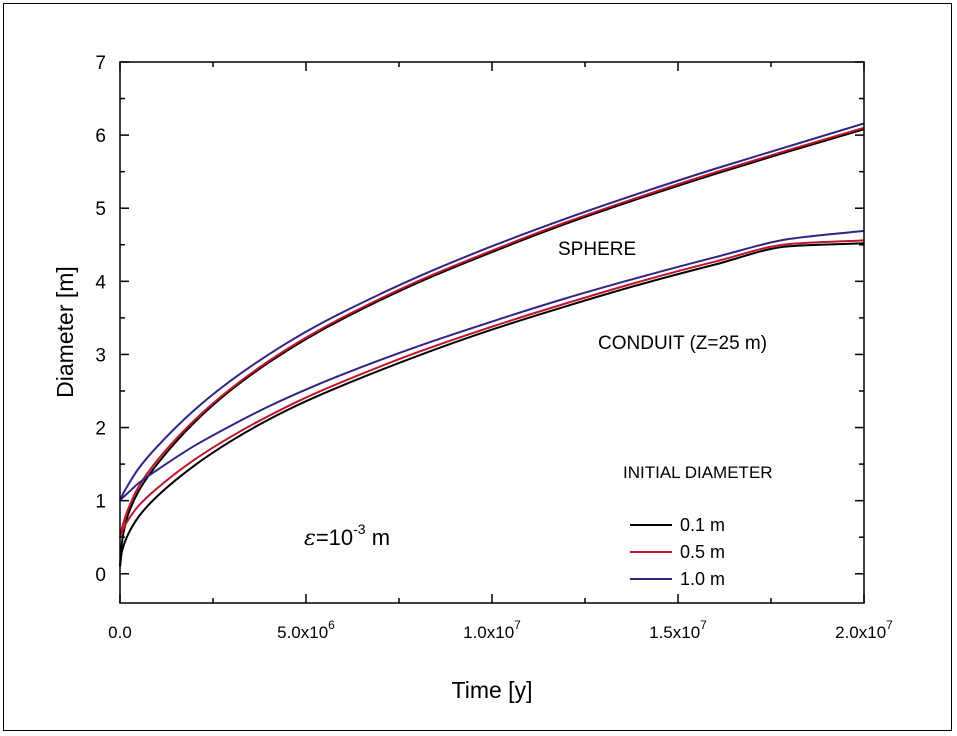 This screenshot has height=736, width=957. What do you see at coordinates (492, 690) in the screenshot?
I see `x-axis-label: Time [y]` at bounding box center [492, 690].